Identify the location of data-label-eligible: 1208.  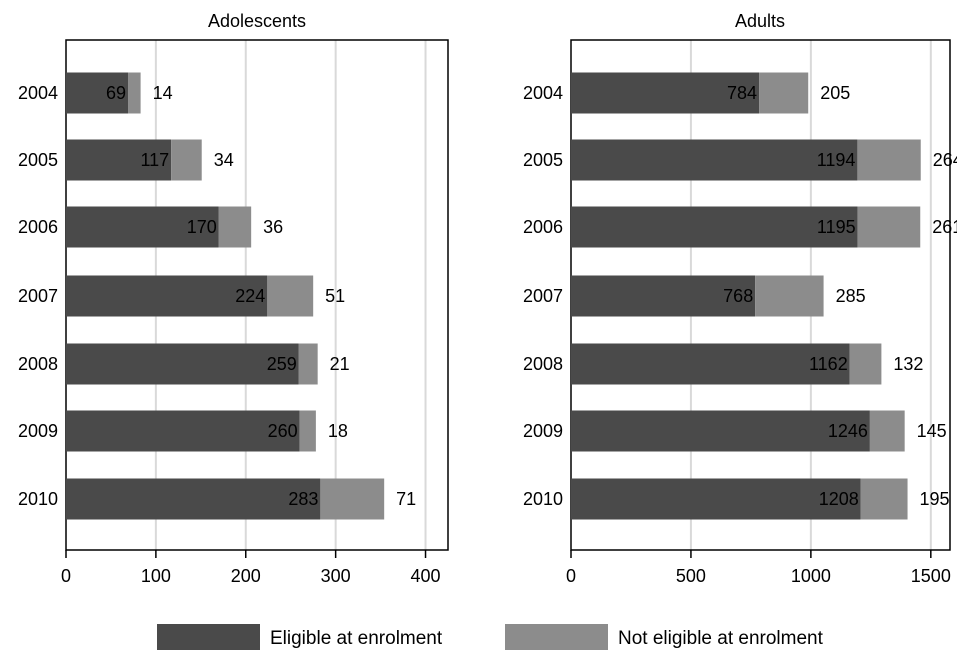
(839, 499).